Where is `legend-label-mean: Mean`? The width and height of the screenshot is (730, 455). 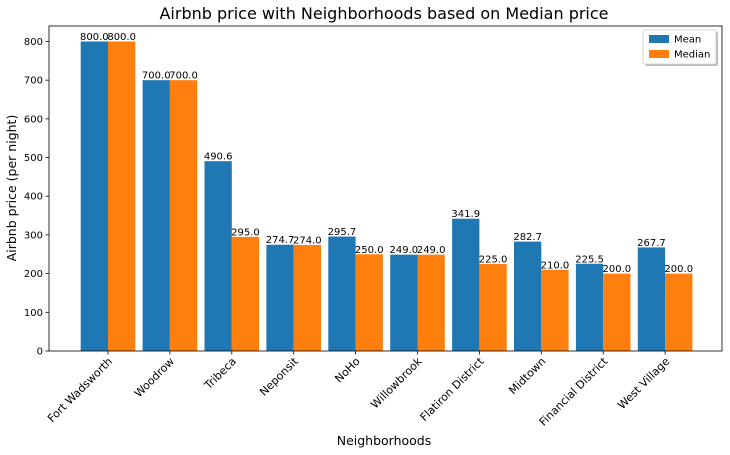
legend-label-mean: Mean is located at coordinates (687, 40).